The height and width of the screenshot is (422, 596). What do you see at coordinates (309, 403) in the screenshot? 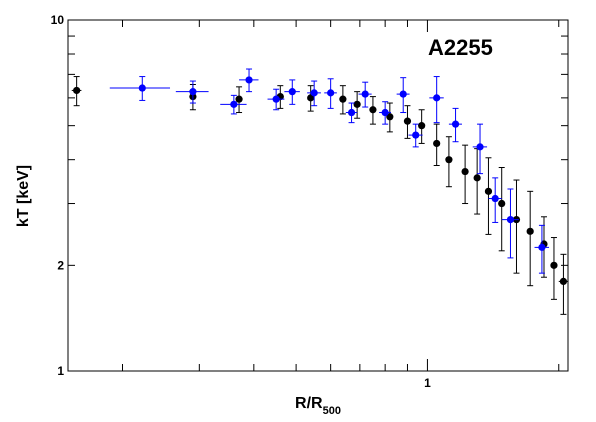
I see `x-axis-title-main: R/R` at bounding box center [309, 403].